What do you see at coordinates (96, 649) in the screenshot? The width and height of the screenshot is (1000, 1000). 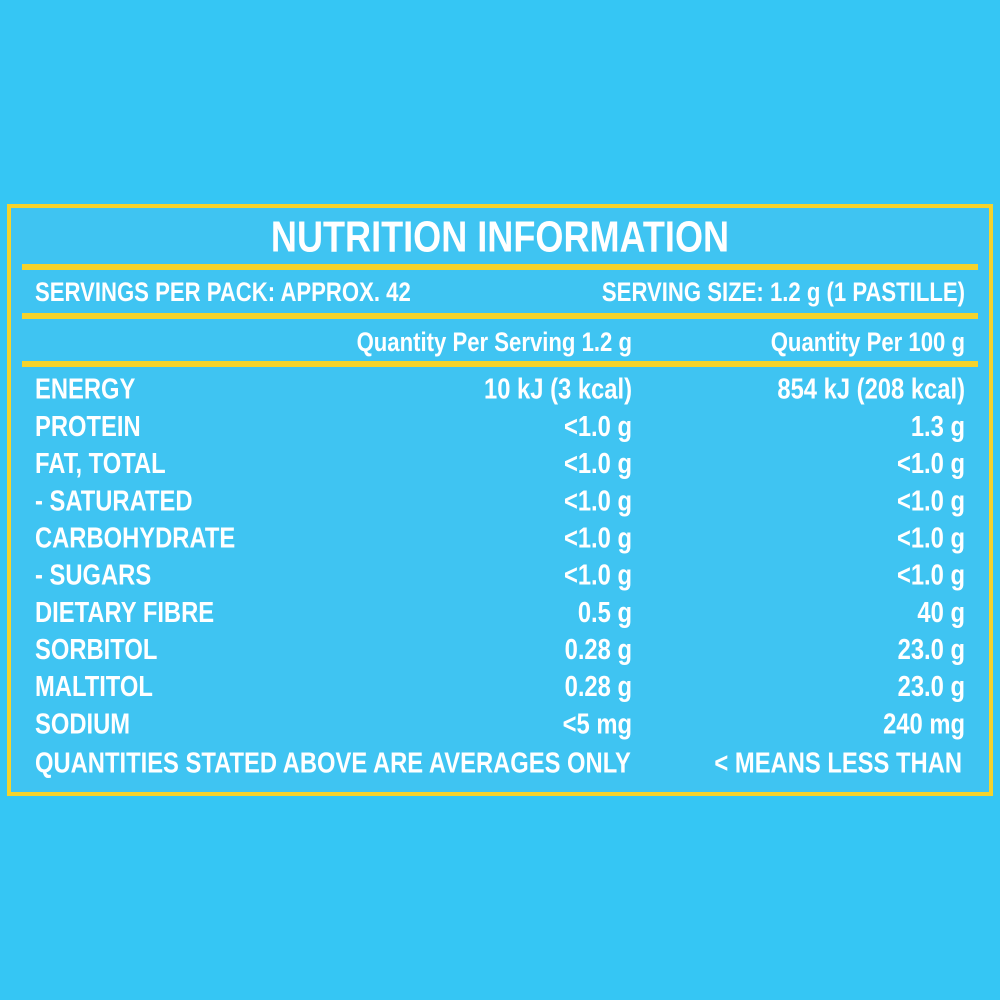 I see `nutrient-label: SORBITOL` at bounding box center [96, 649].